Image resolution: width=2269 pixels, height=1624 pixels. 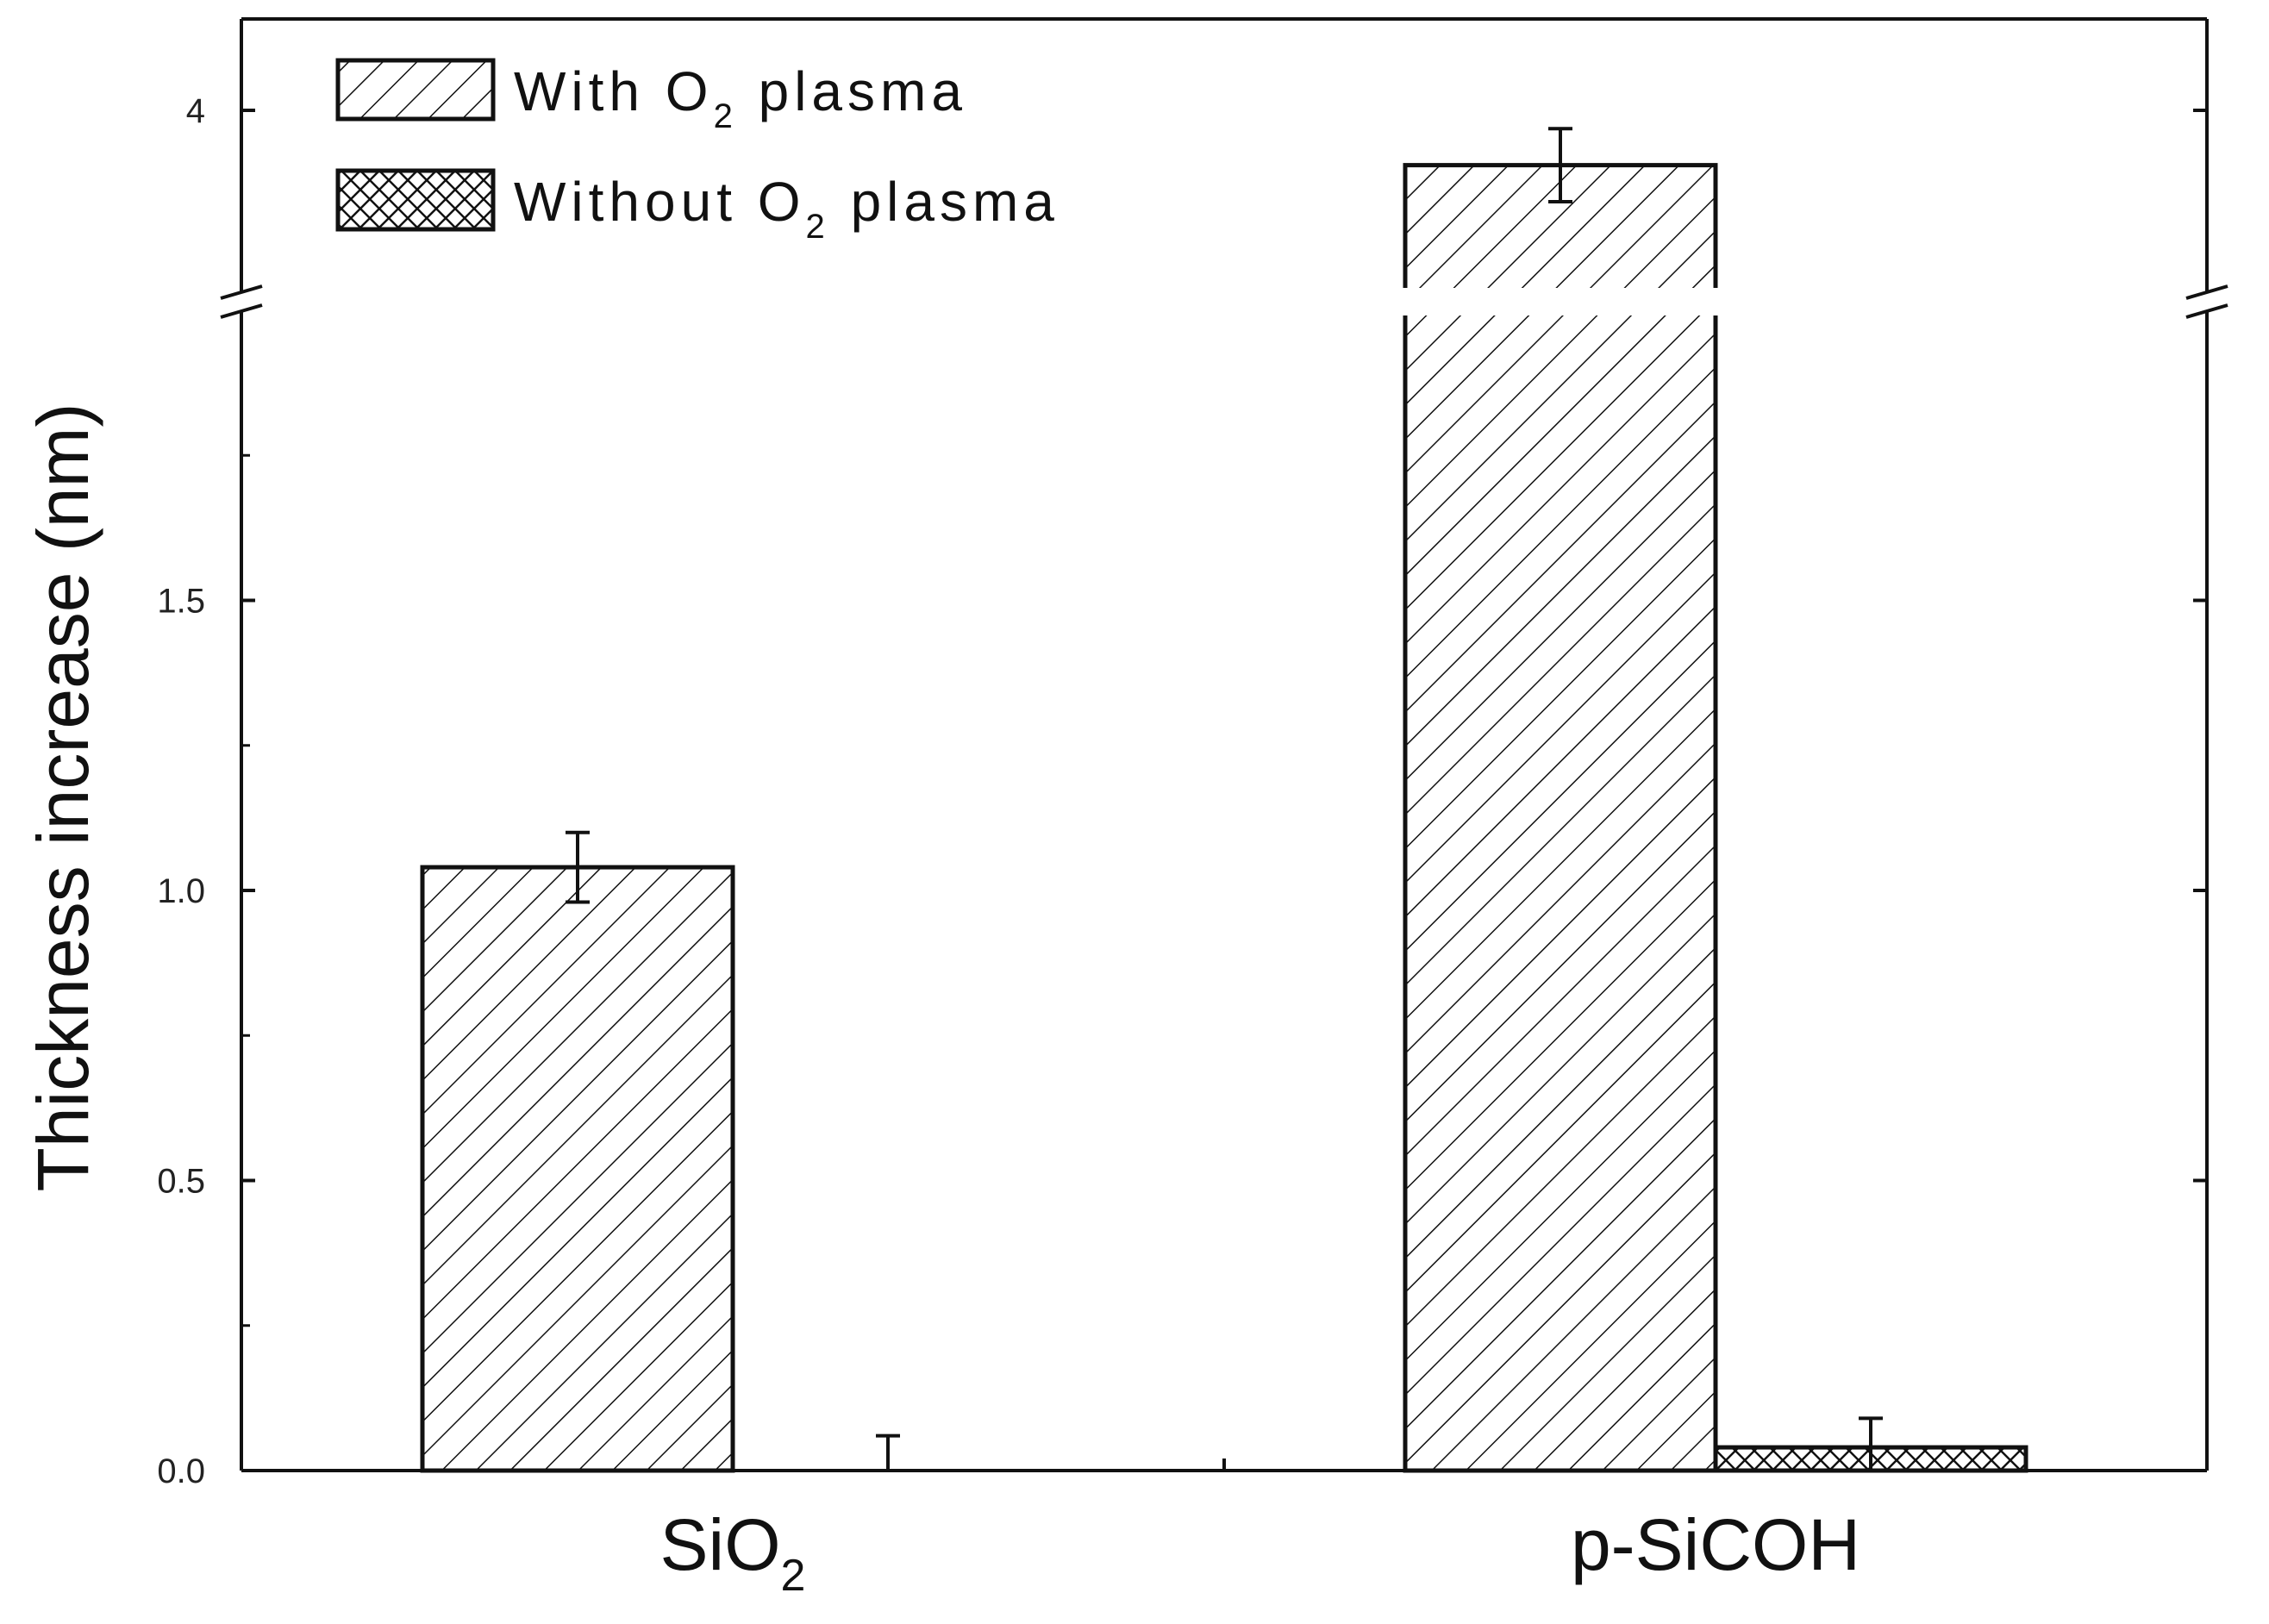 What do you see at coordinates (786, 209) in the screenshot?
I see `legend-label: Without O2 plasma` at bounding box center [786, 209].